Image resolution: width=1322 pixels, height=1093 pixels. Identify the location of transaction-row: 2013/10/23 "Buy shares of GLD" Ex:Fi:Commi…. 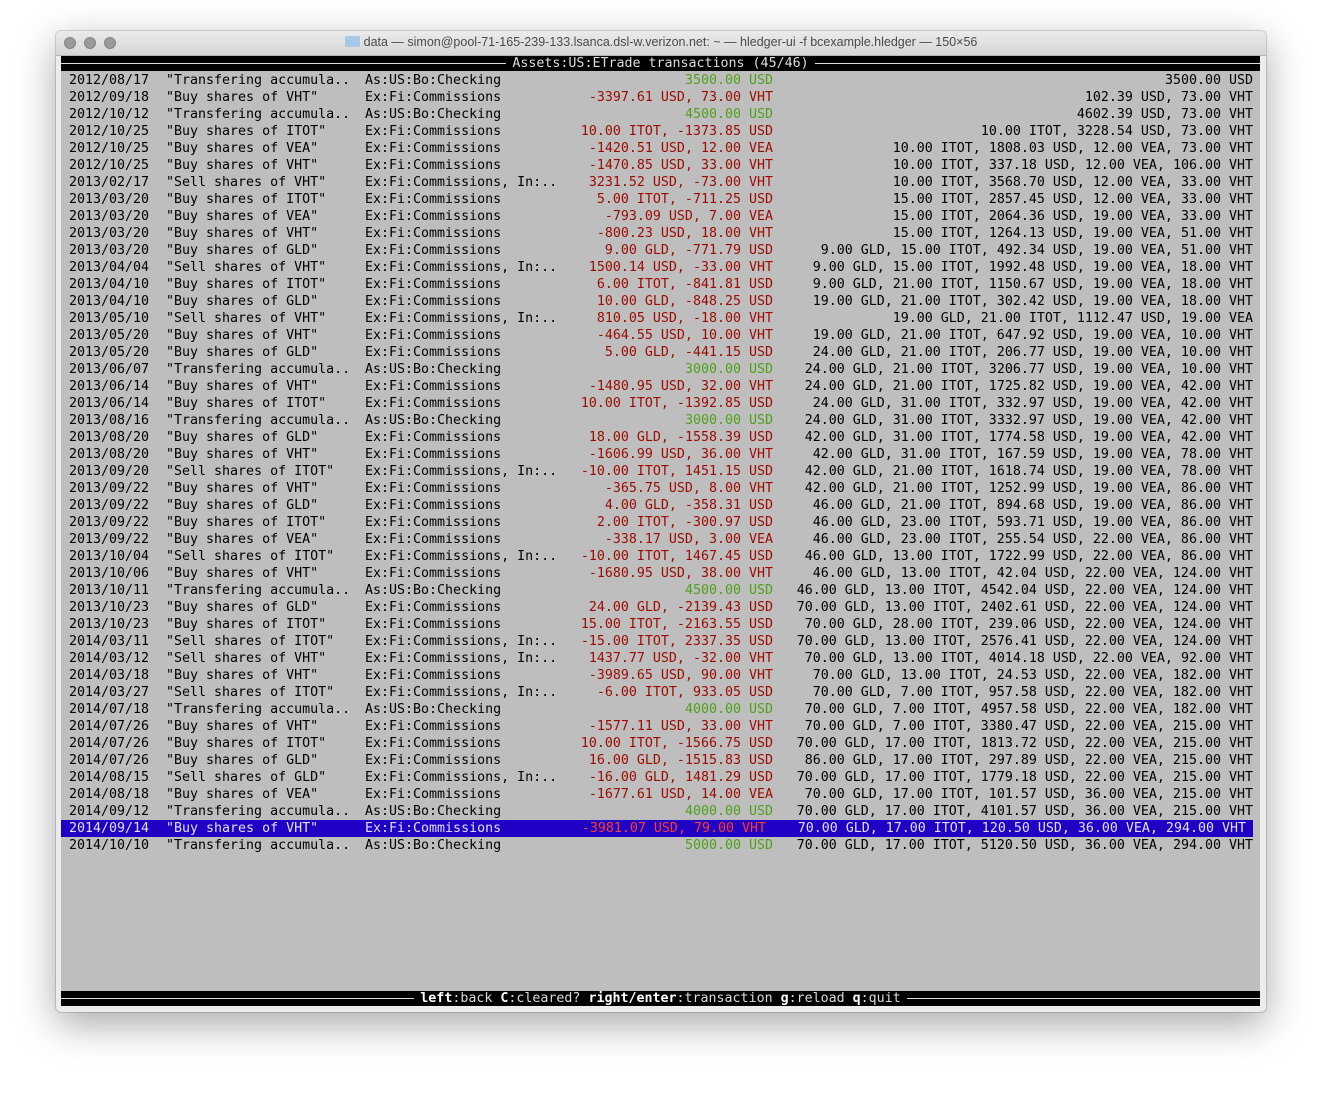
(660, 607).